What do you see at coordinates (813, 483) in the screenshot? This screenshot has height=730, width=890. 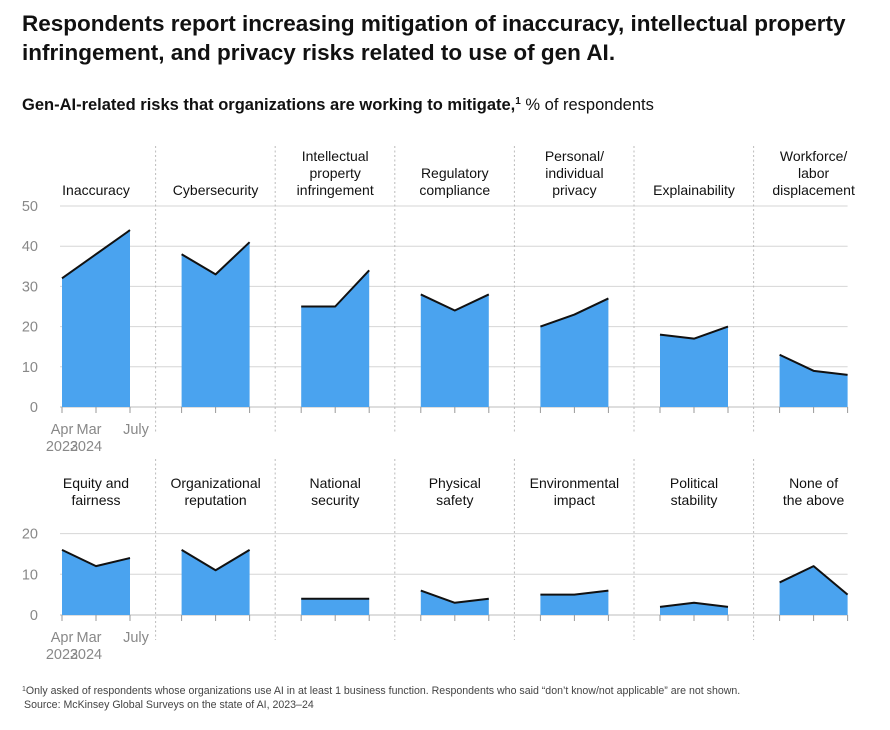 I see `panel-label: None of` at bounding box center [813, 483].